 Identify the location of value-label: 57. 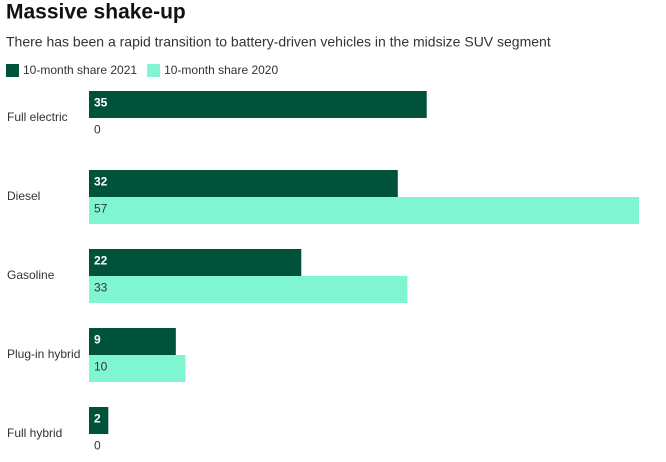
(101, 209).